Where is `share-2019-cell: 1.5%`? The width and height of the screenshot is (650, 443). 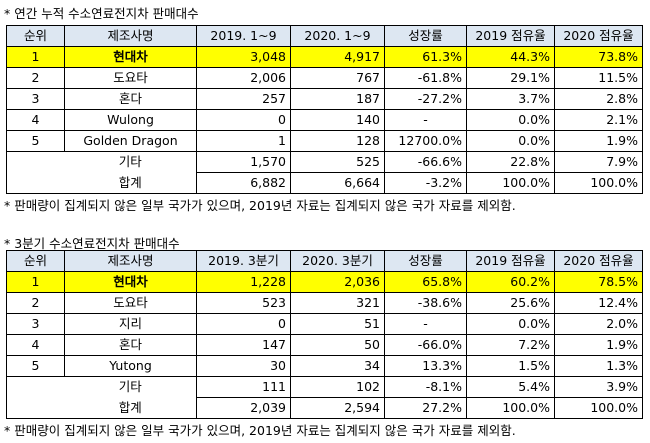 share-2019-cell: 1.5% is located at coordinates (510, 366).